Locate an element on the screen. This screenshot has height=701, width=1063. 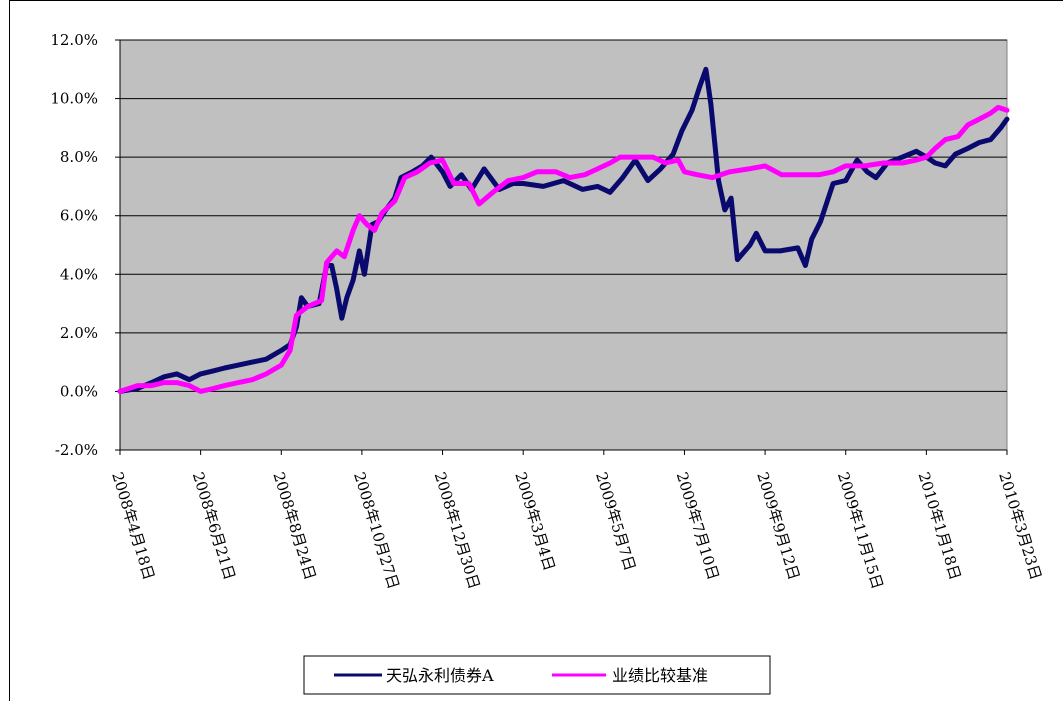
y-axis: -2.0% 0.0% 2.0% 4.0% 6.0% 8.0% 10.0% 12.0% is located at coordinates (85, 245).